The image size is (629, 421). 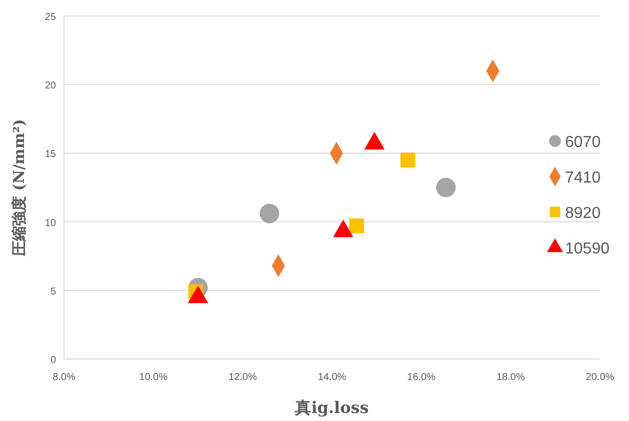 What do you see at coordinates (587, 249) in the screenshot?
I see `legend-label: 10590` at bounding box center [587, 249].